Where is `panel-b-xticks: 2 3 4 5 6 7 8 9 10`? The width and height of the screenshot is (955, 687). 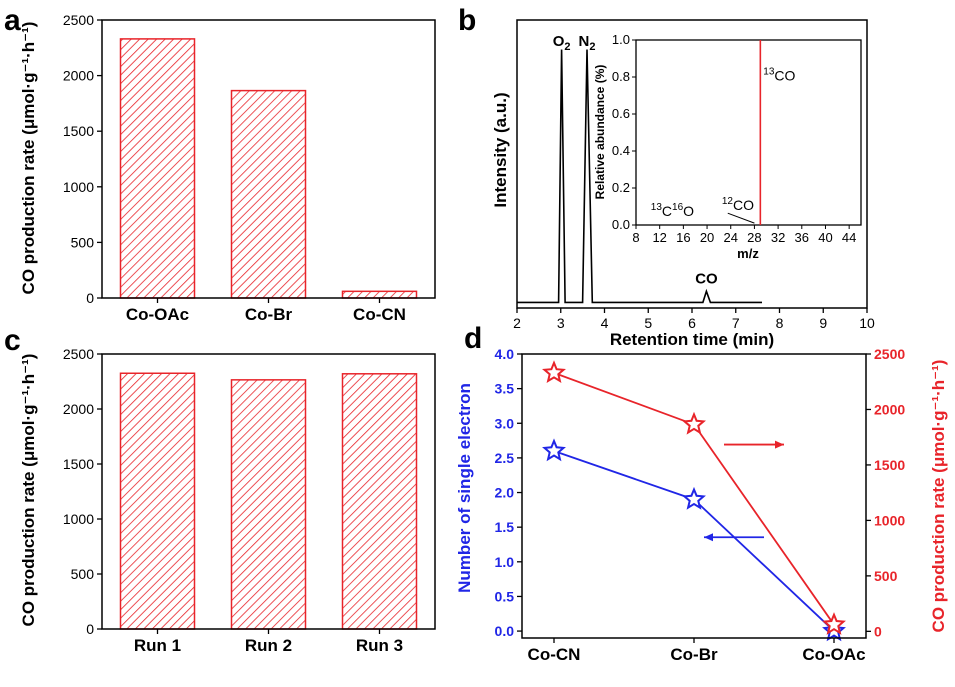 panel-b-xticks: 2 3 4 5 6 7 8 9 10 is located at coordinates (694, 319).